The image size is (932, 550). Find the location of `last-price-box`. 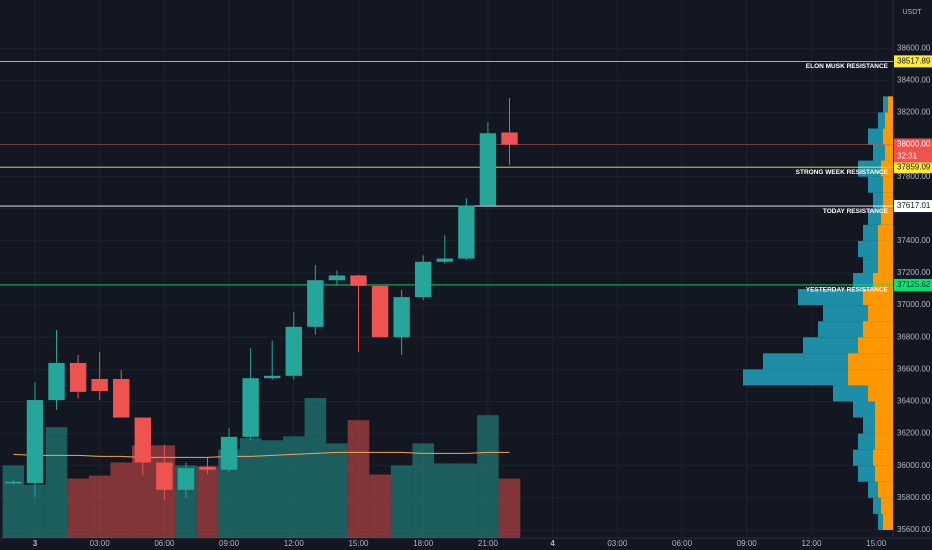

last-price-box is located at coordinates (913, 144).